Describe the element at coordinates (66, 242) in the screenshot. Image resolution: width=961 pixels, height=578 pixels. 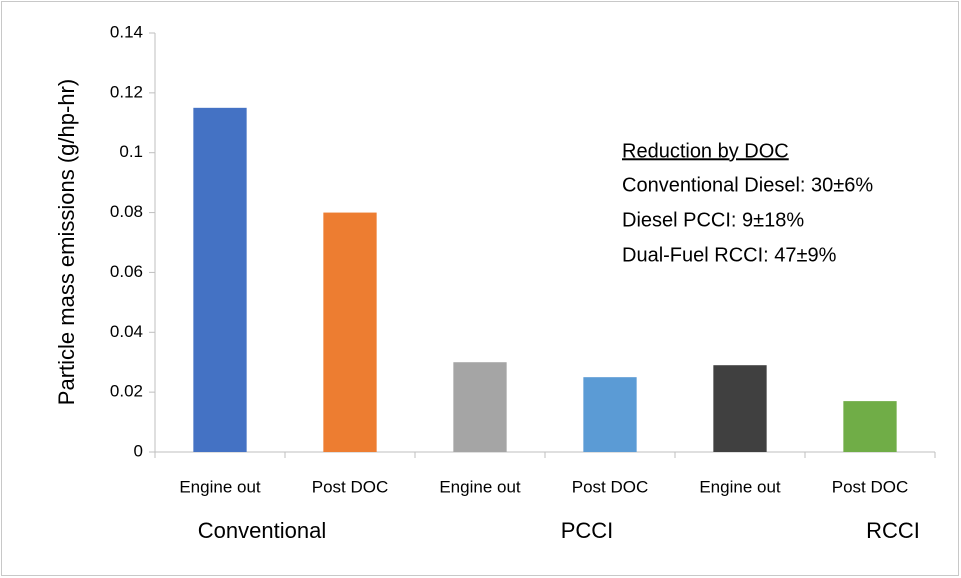
I see `y-axis-title: Particle mass emissions (g/hp-hr)` at that location.